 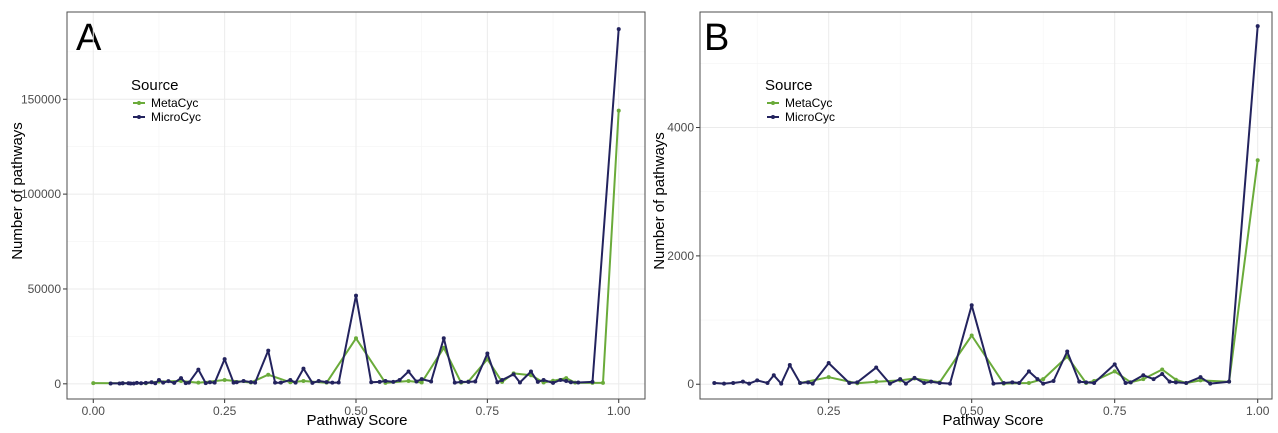 I want to click on legend-microcyc-label: MicroCyc, so click(x=176, y=117).